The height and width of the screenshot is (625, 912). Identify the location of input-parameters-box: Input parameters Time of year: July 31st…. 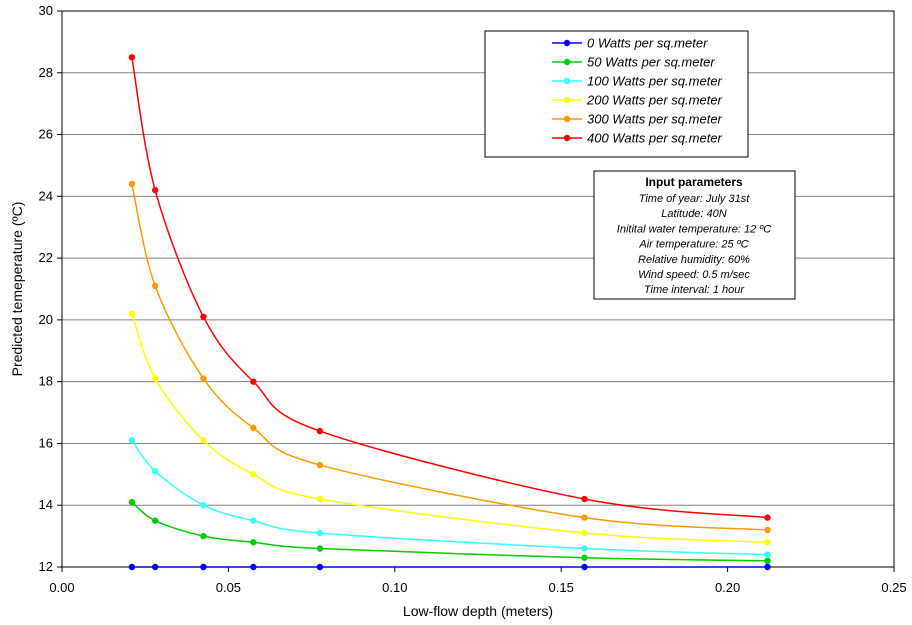
(694, 235).